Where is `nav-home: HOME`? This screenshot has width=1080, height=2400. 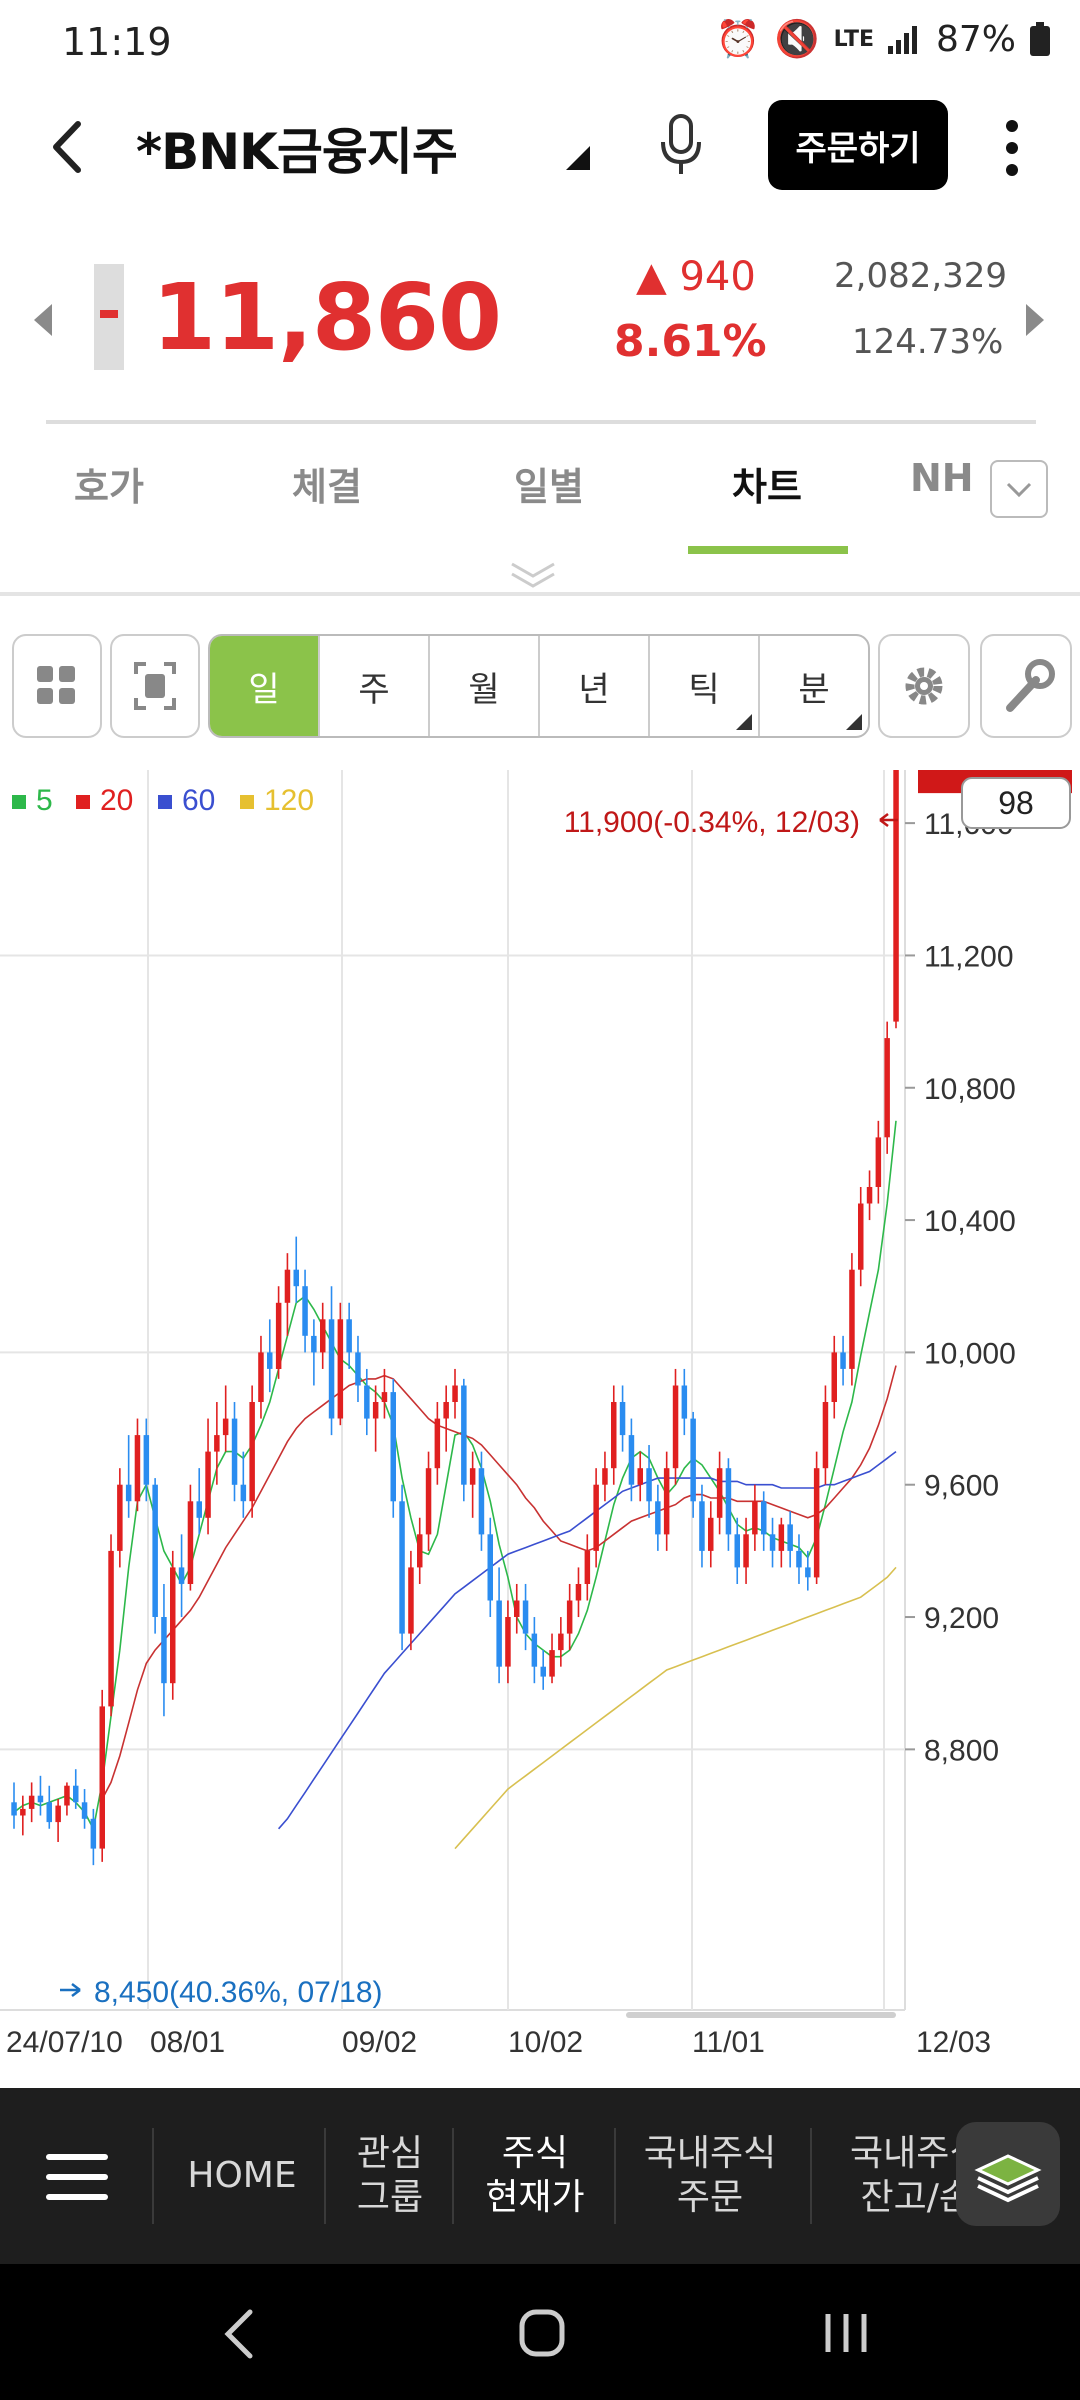 nav-home: HOME is located at coordinates (242, 2176).